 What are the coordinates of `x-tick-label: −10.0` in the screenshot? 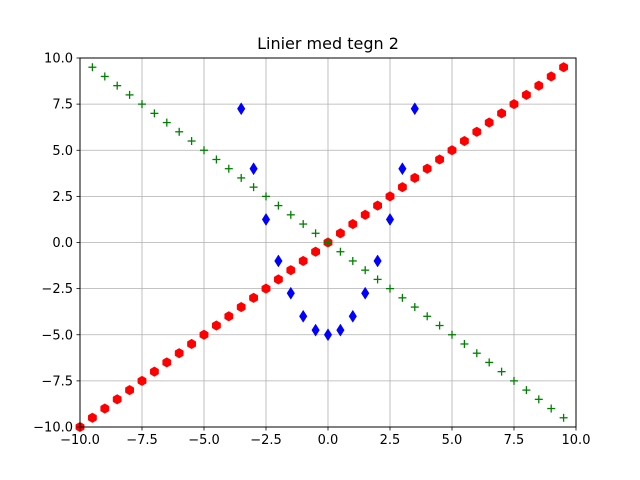 It's located at (80, 440).